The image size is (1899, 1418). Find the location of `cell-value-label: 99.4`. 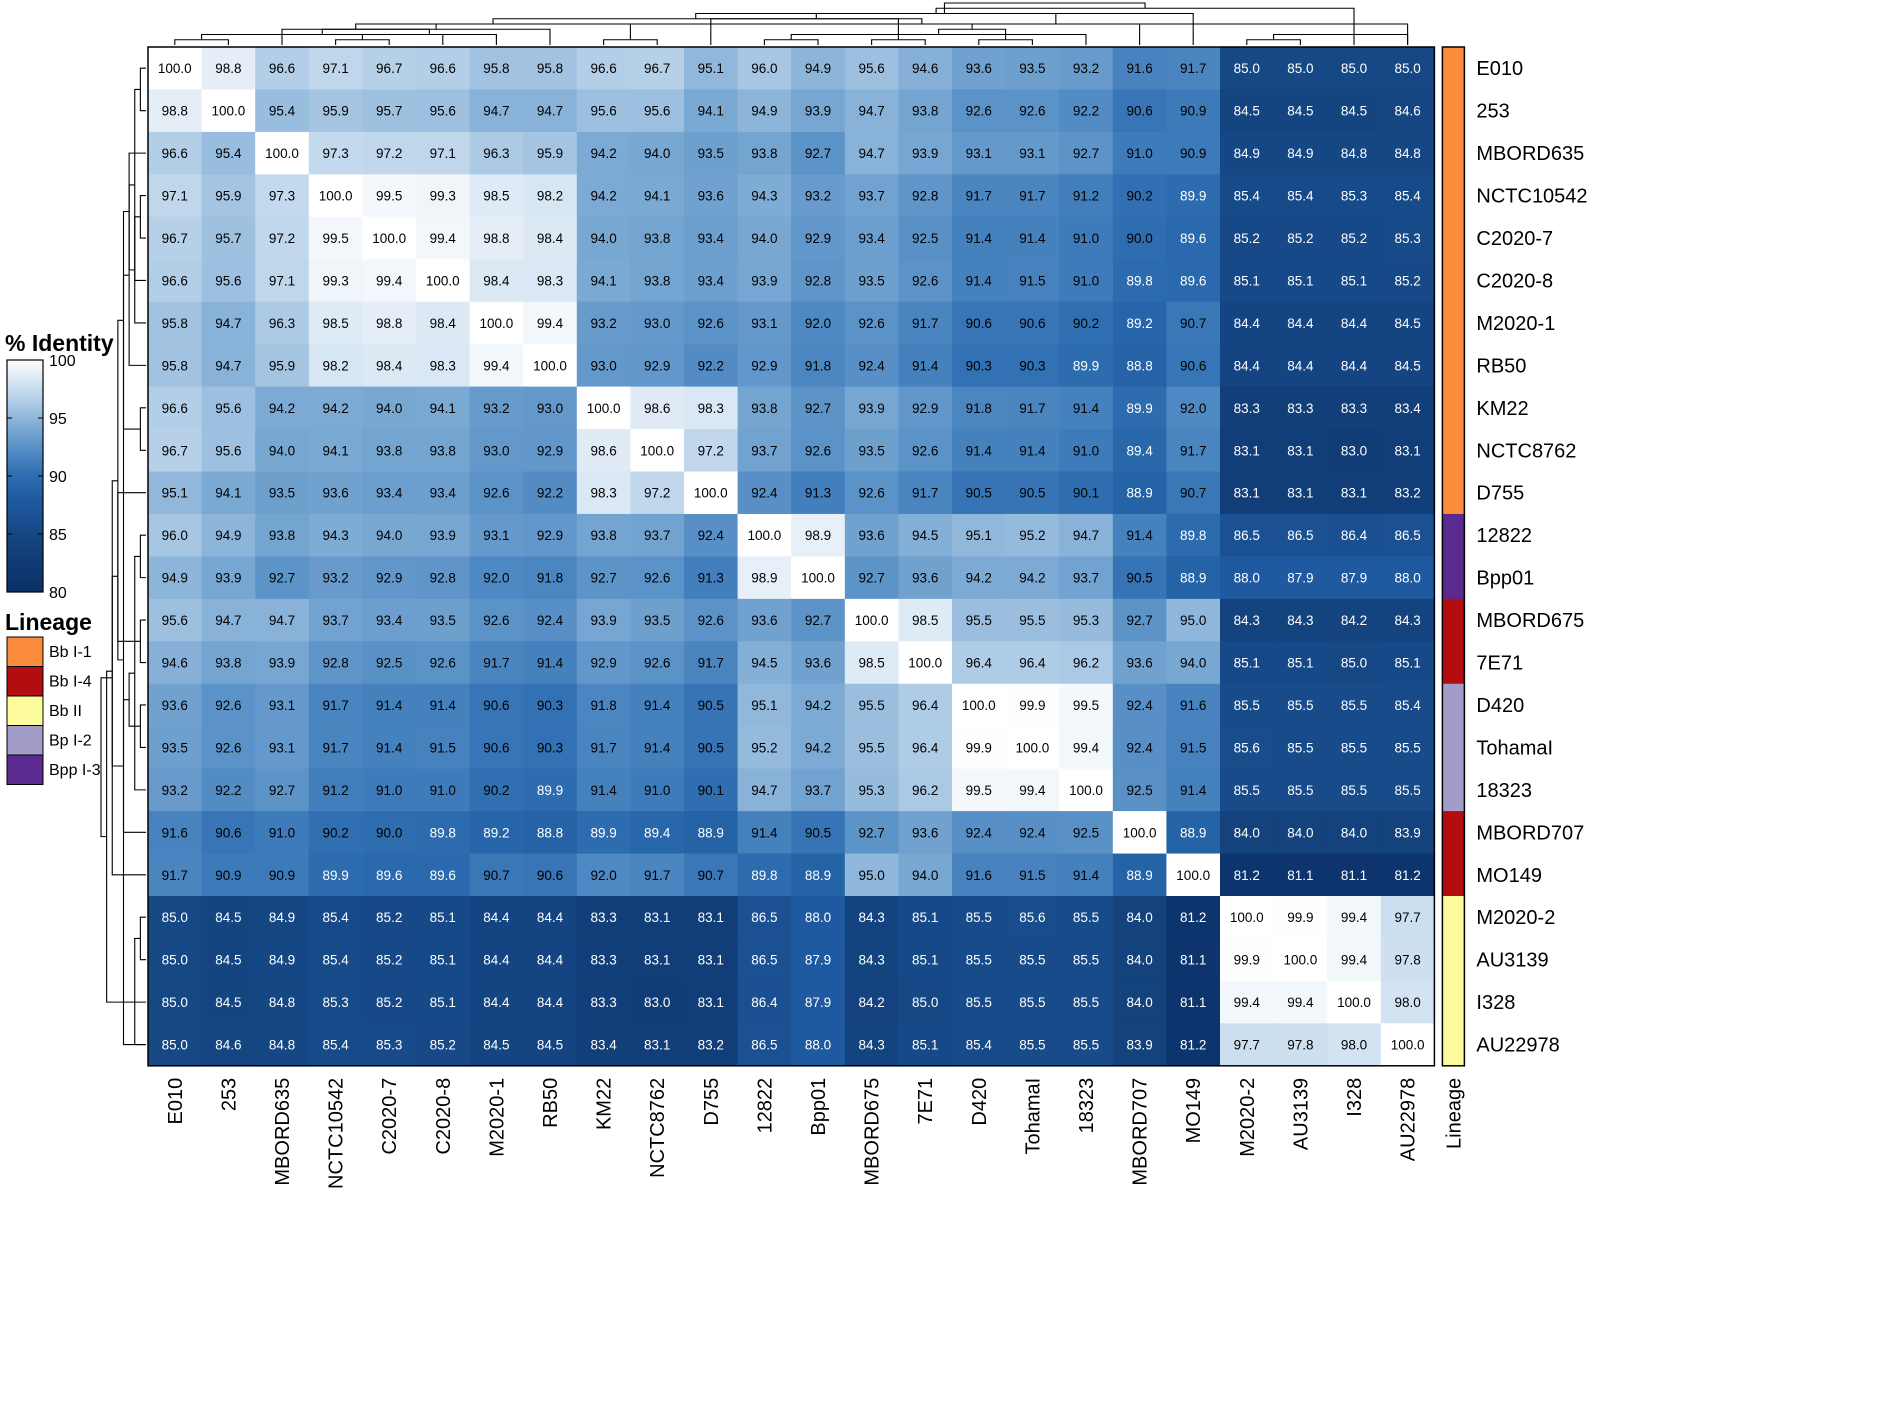

cell-value-label: 99.4 is located at coordinates (1354, 960).